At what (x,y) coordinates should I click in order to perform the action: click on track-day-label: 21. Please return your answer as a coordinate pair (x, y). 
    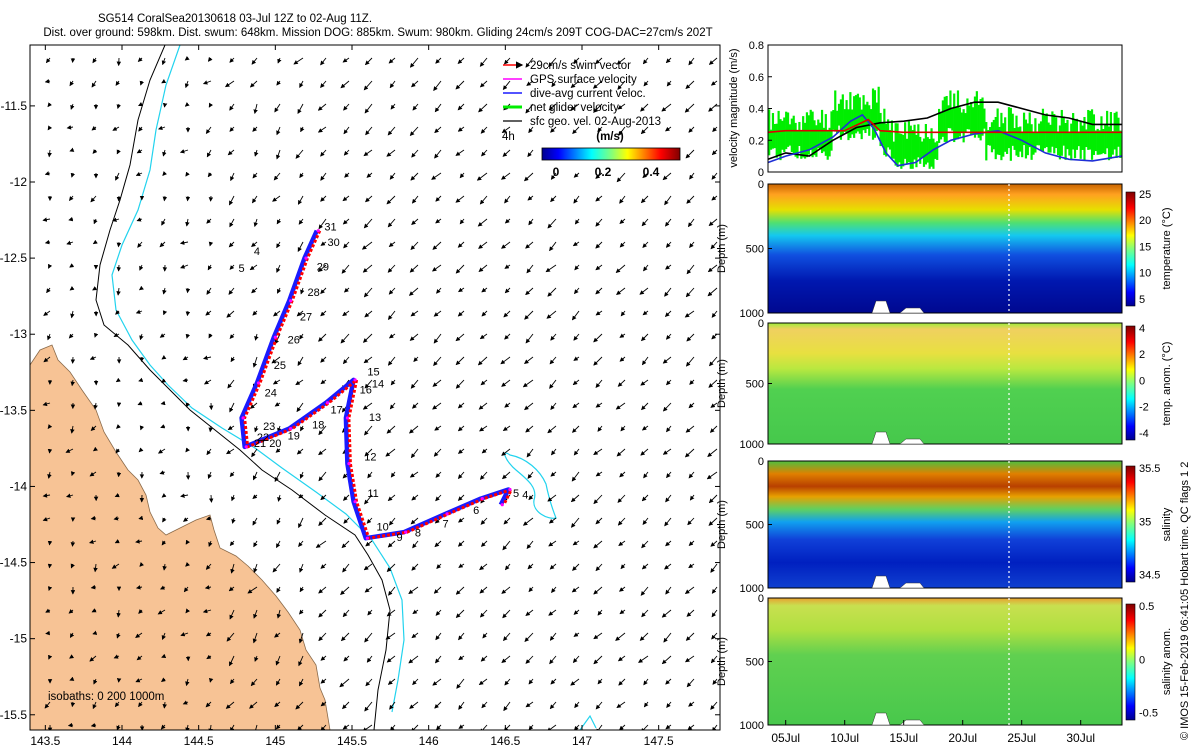
    Looking at the image, I should click on (260, 444).